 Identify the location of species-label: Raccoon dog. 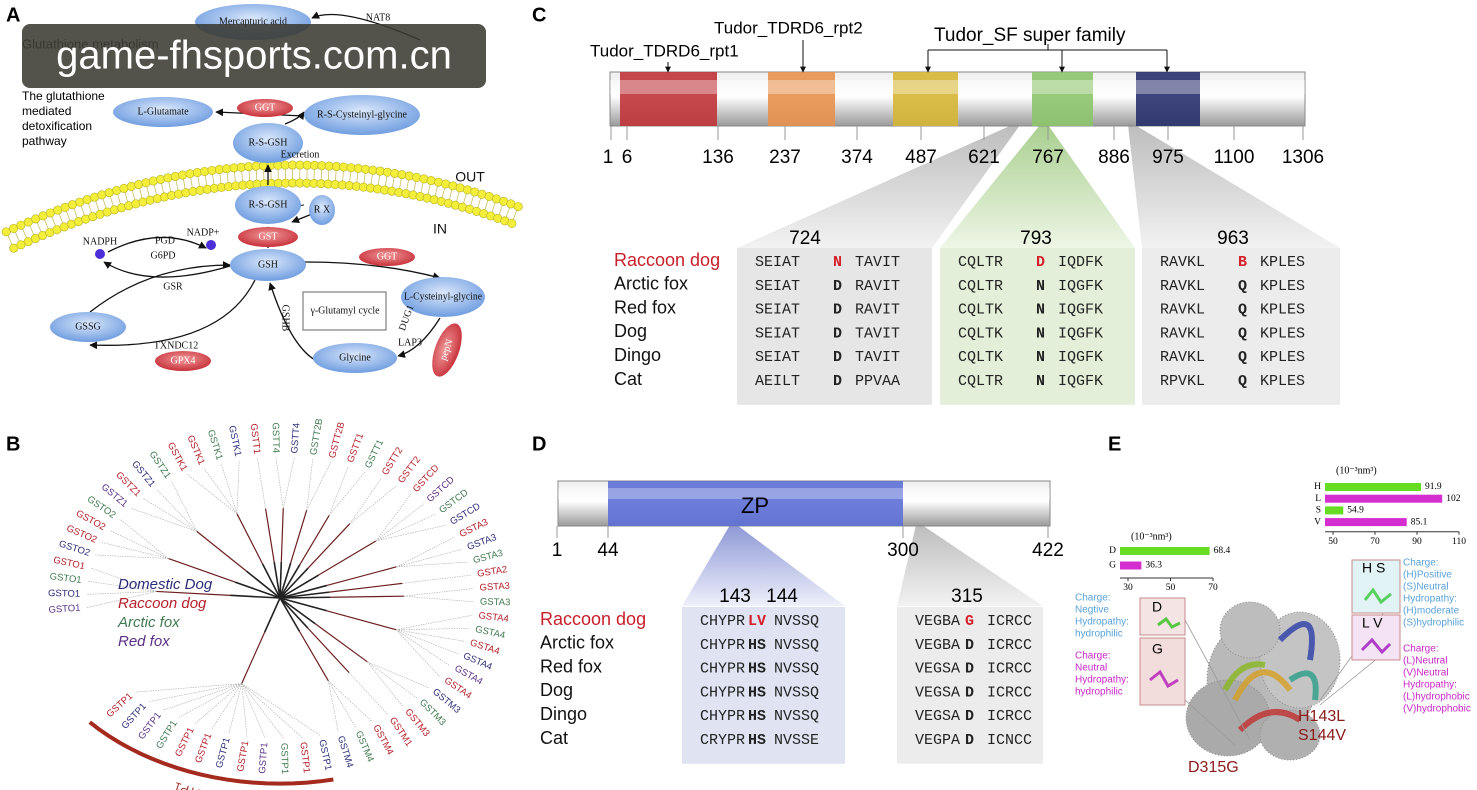
(667, 260).